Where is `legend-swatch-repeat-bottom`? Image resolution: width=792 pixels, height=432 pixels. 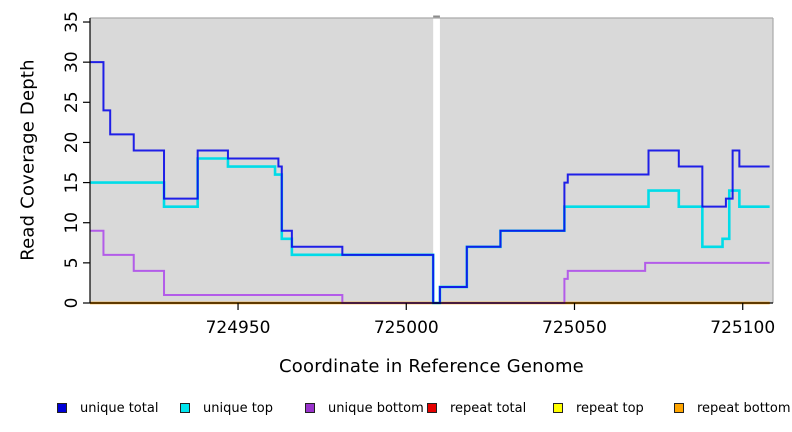
legend-swatch-repeat-bottom is located at coordinates (679, 408).